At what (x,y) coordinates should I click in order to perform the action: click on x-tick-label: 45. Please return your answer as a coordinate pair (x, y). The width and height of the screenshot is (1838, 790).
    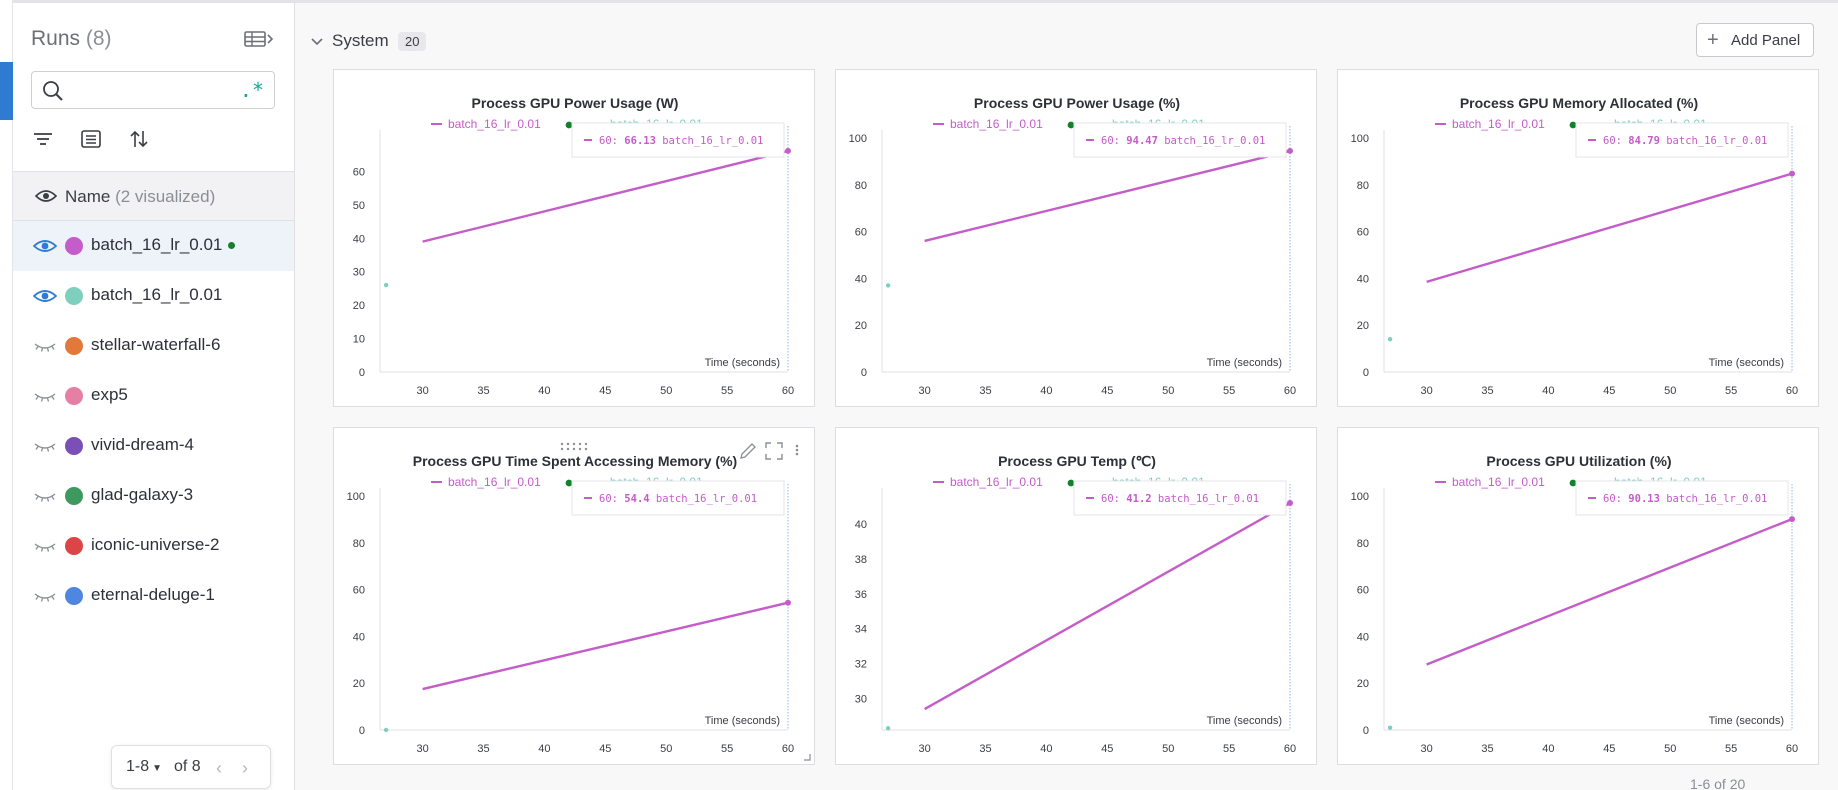
    Looking at the image, I should click on (1609, 391).